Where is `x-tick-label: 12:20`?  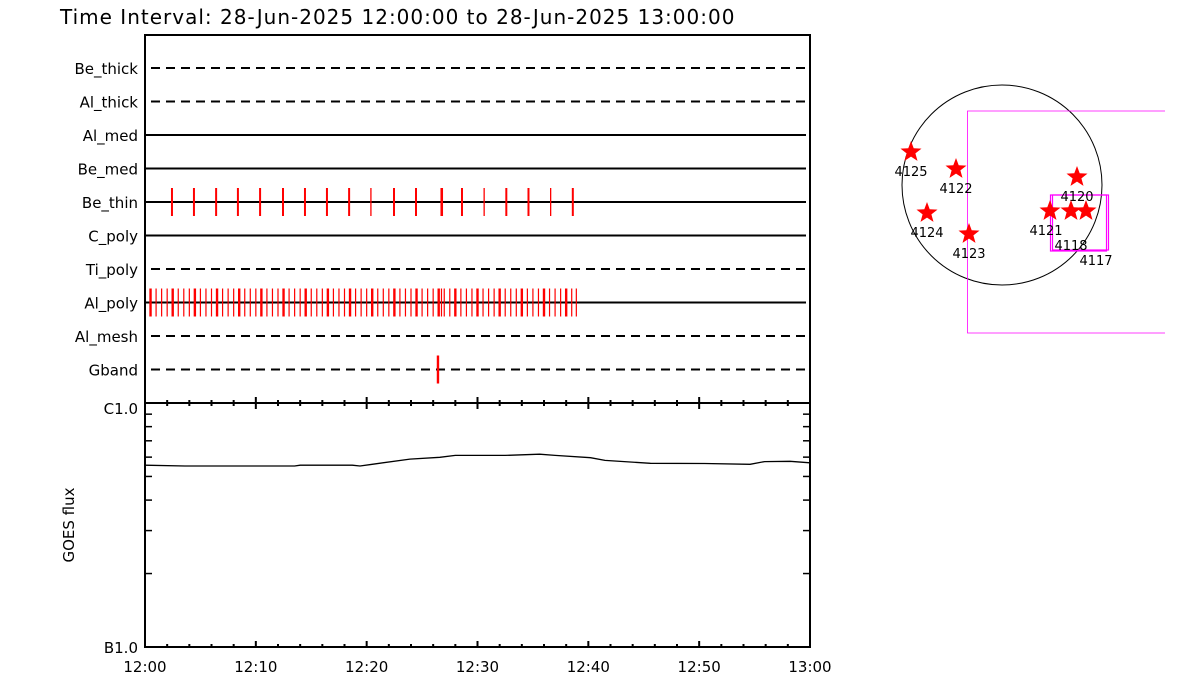
x-tick-label: 12:20 is located at coordinates (366, 667).